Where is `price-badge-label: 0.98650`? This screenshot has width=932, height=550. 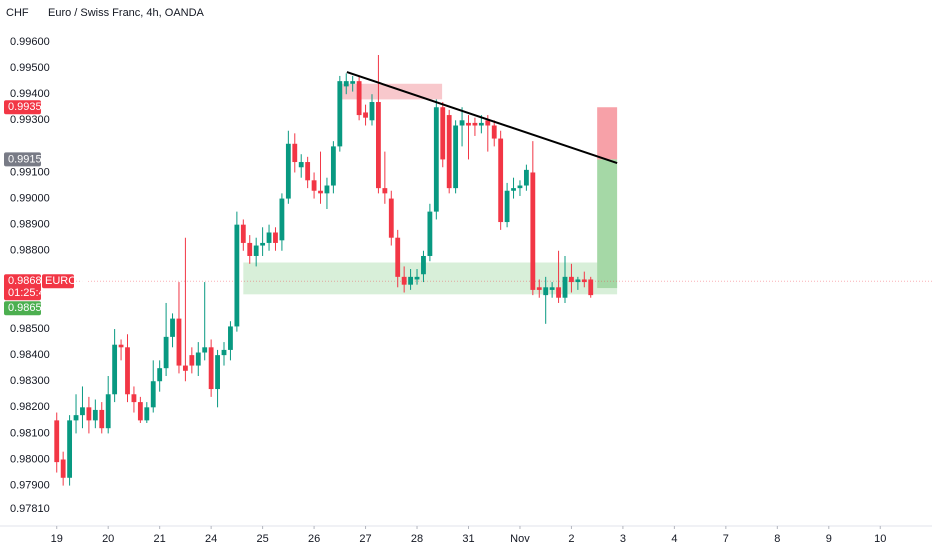 price-badge-label: 0.98650 is located at coordinates (28, 308).